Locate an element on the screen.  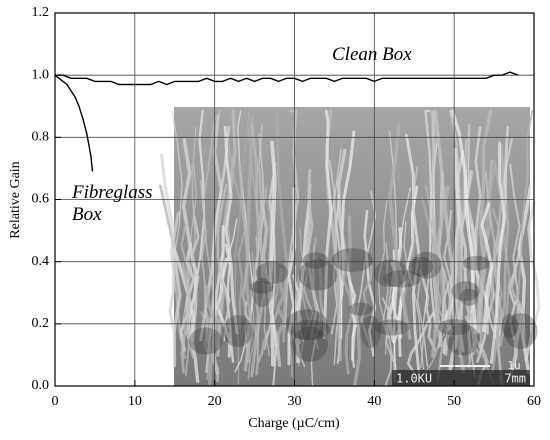
y-tick-label: 1.2 is located at coordinates (41, 12).